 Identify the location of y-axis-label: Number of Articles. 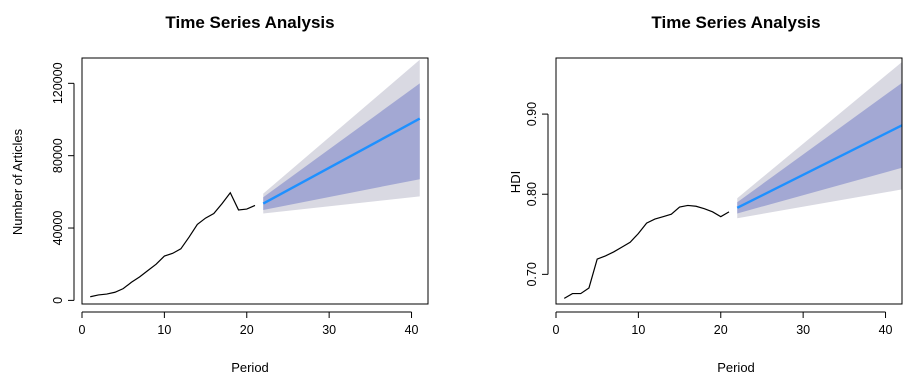
(17, 181).